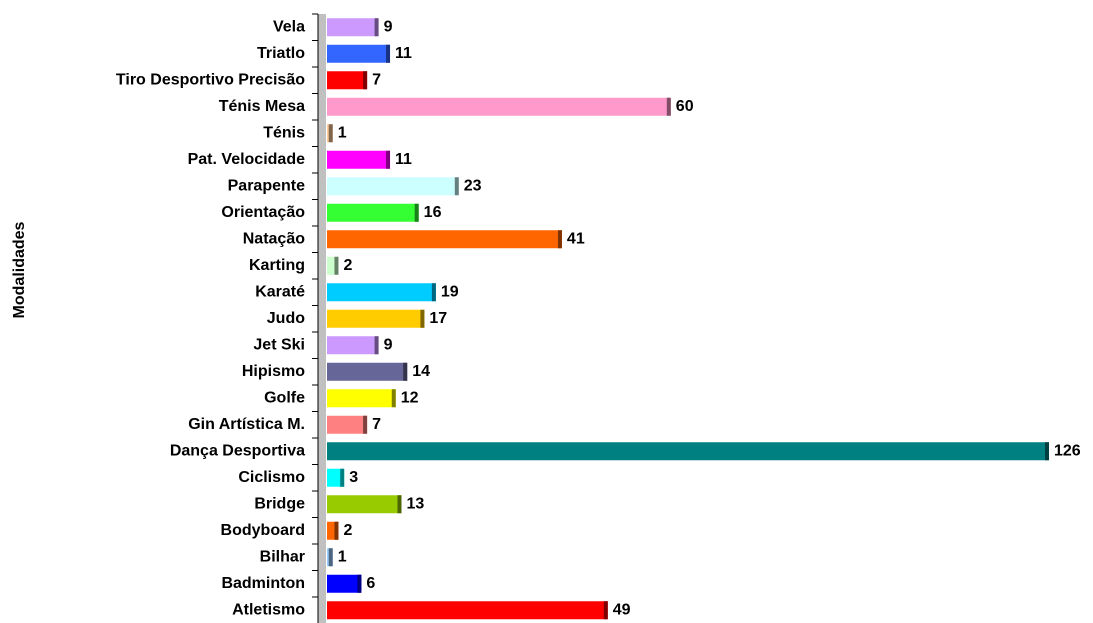 The image size is (1093, 623). Describe the element at coordinates (415, 503) in the screenshot. I see `value-label: 13` at that location.